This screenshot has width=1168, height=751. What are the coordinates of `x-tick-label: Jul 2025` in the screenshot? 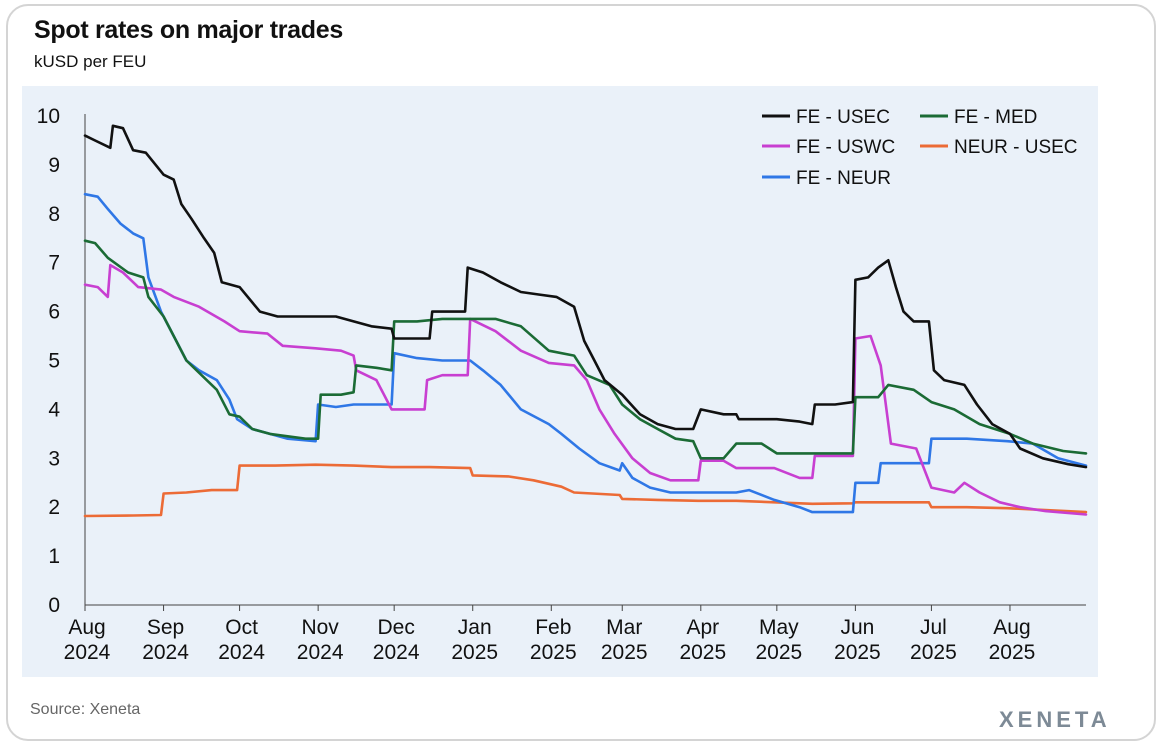 It's located at (933, 640).